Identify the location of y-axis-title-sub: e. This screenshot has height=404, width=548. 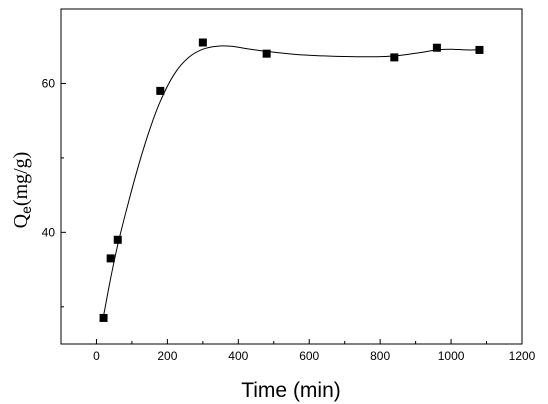
(26, 210).